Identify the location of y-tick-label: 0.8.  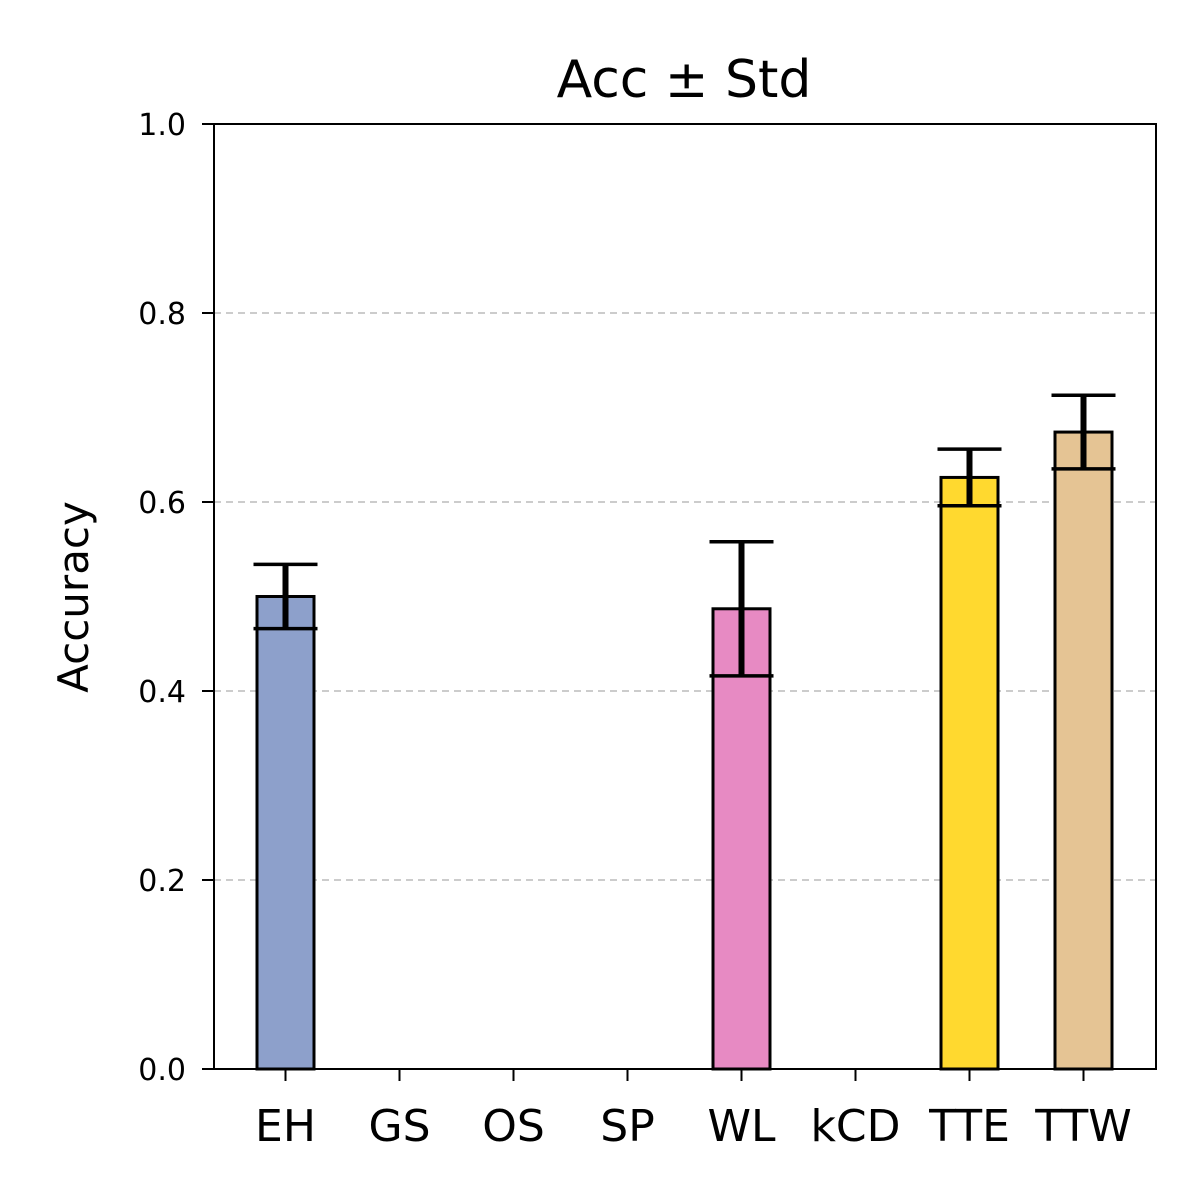
(162, 314).